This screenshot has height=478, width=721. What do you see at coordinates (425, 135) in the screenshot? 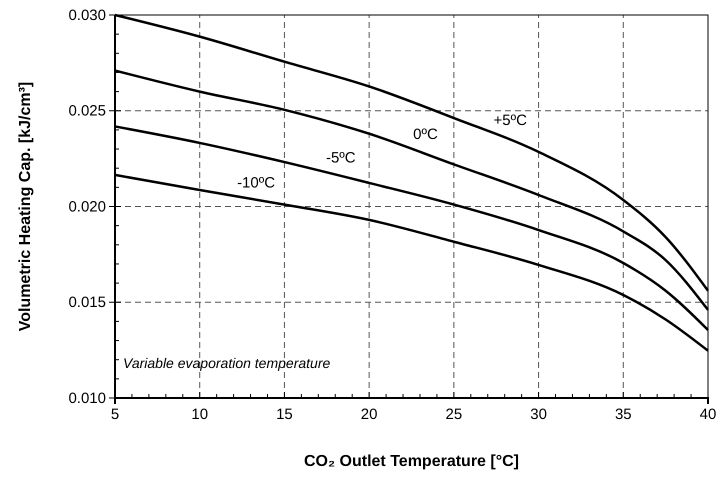
I see `series-label: 0ºC` at bounding box center [425, 135].